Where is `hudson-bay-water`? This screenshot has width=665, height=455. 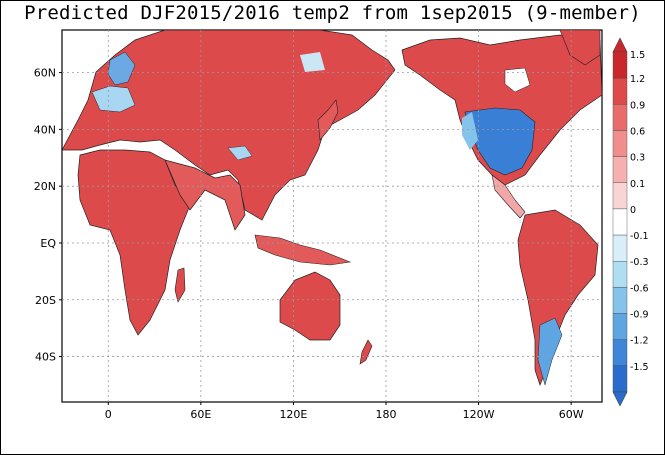
hudson-bay-water is located at coordinates (517, 80).